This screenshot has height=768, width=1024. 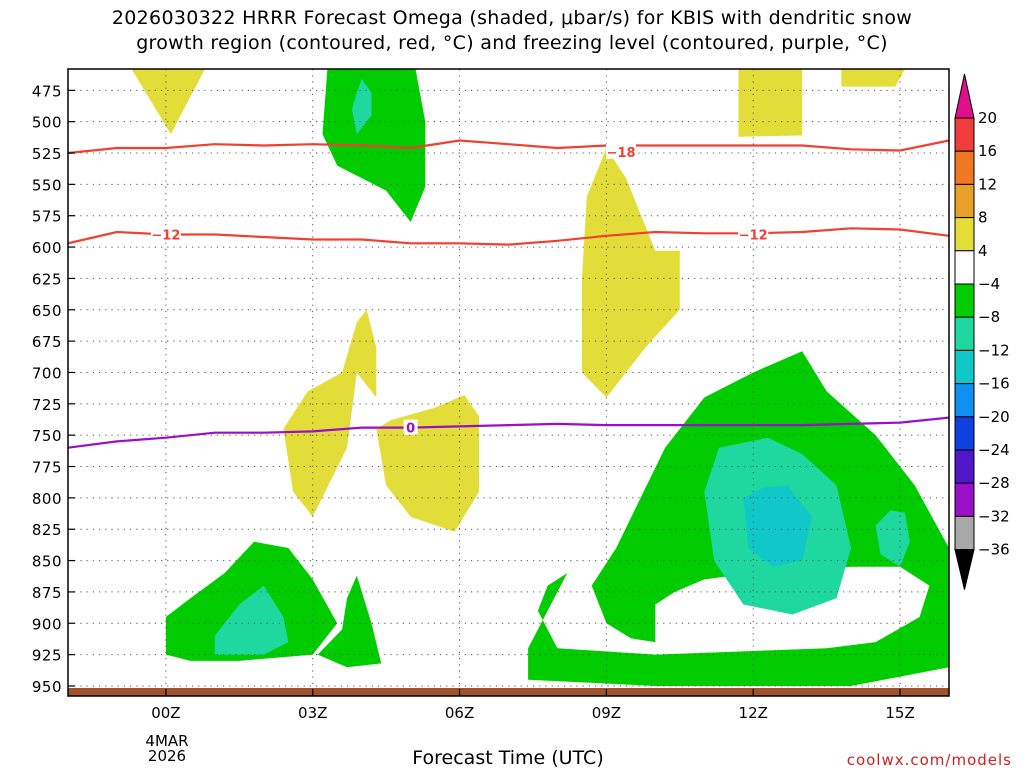 I want to click on x-tick-label: 15Z, so click(x=899, y=713).